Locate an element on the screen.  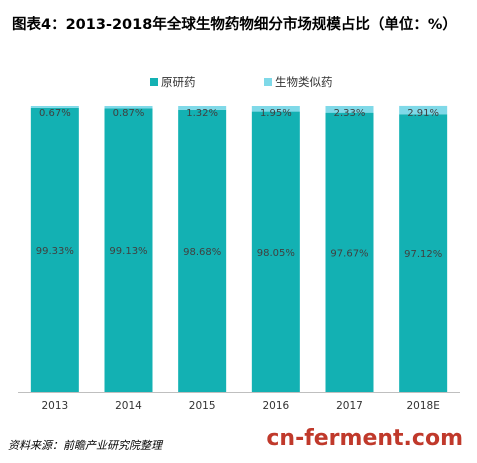
legend-swatch-original is located at coordinates (154, 82).